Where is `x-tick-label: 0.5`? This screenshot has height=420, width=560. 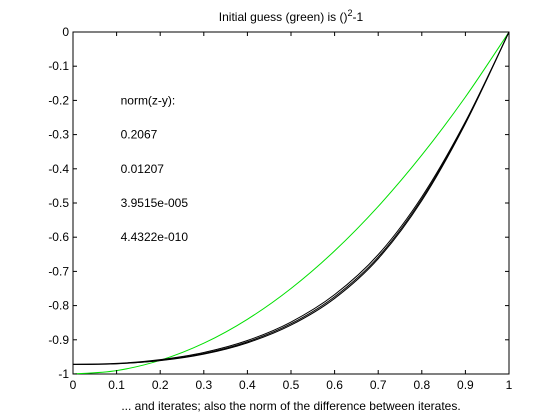 x-tick-label: 0.5 is located at coordinates (291, 385).